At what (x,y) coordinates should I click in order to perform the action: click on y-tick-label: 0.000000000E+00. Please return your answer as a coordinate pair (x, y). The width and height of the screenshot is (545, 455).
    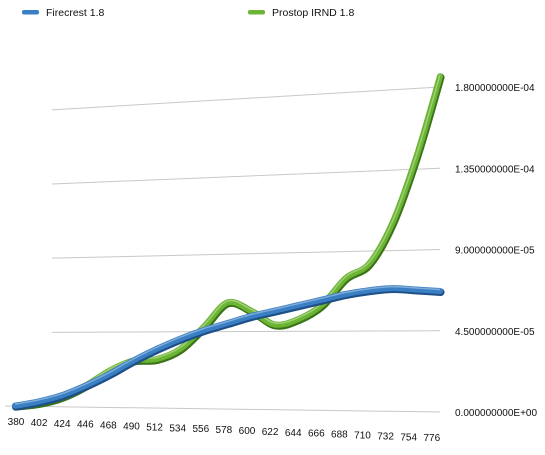
    Looking at the image, I should click on (496, 413).